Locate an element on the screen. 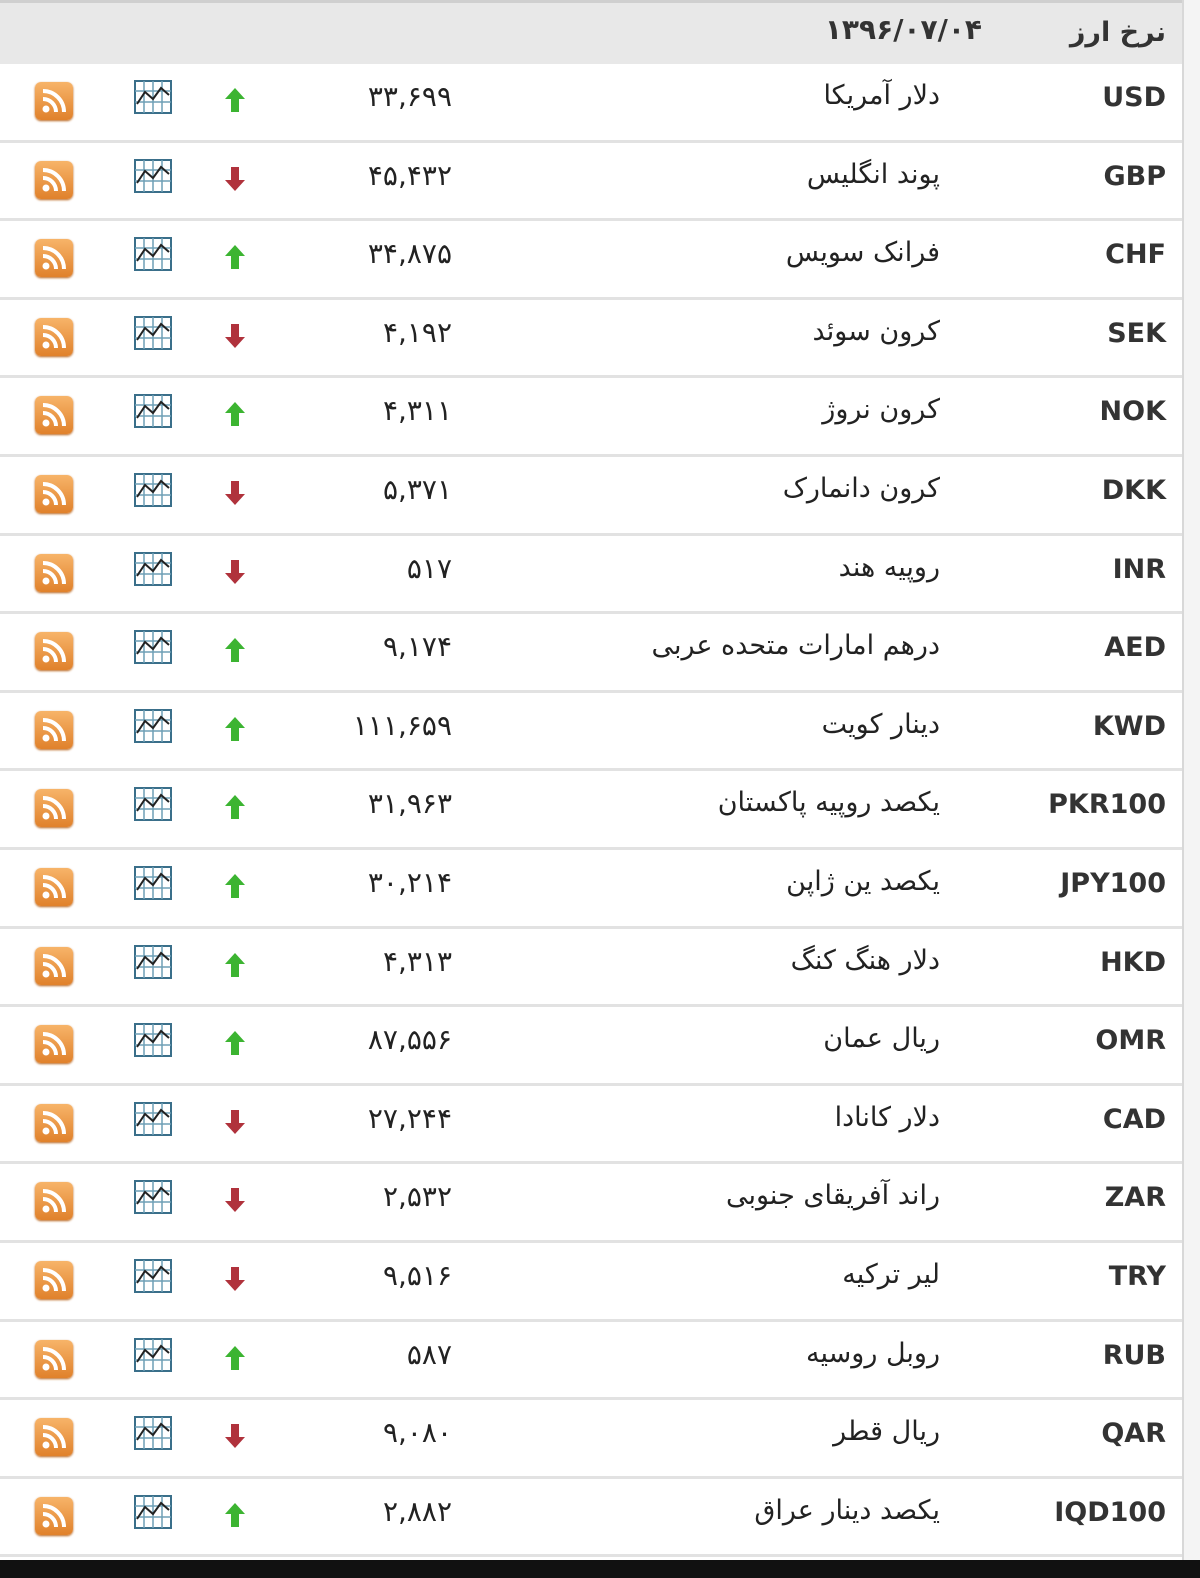 The height and width of the screenshot is (1578, 1200). currency-name: کرون نروژ is located at coordinates (881, 410).